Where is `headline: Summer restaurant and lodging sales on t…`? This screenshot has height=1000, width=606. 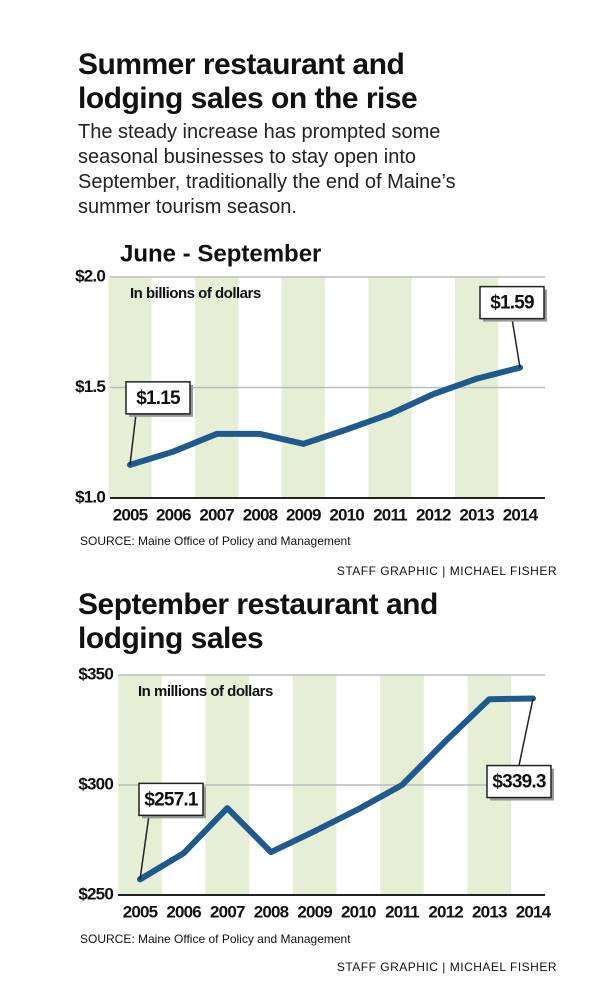 headline: Summer restaurant and lodging sales on t… is located at coordinates (248, 81).